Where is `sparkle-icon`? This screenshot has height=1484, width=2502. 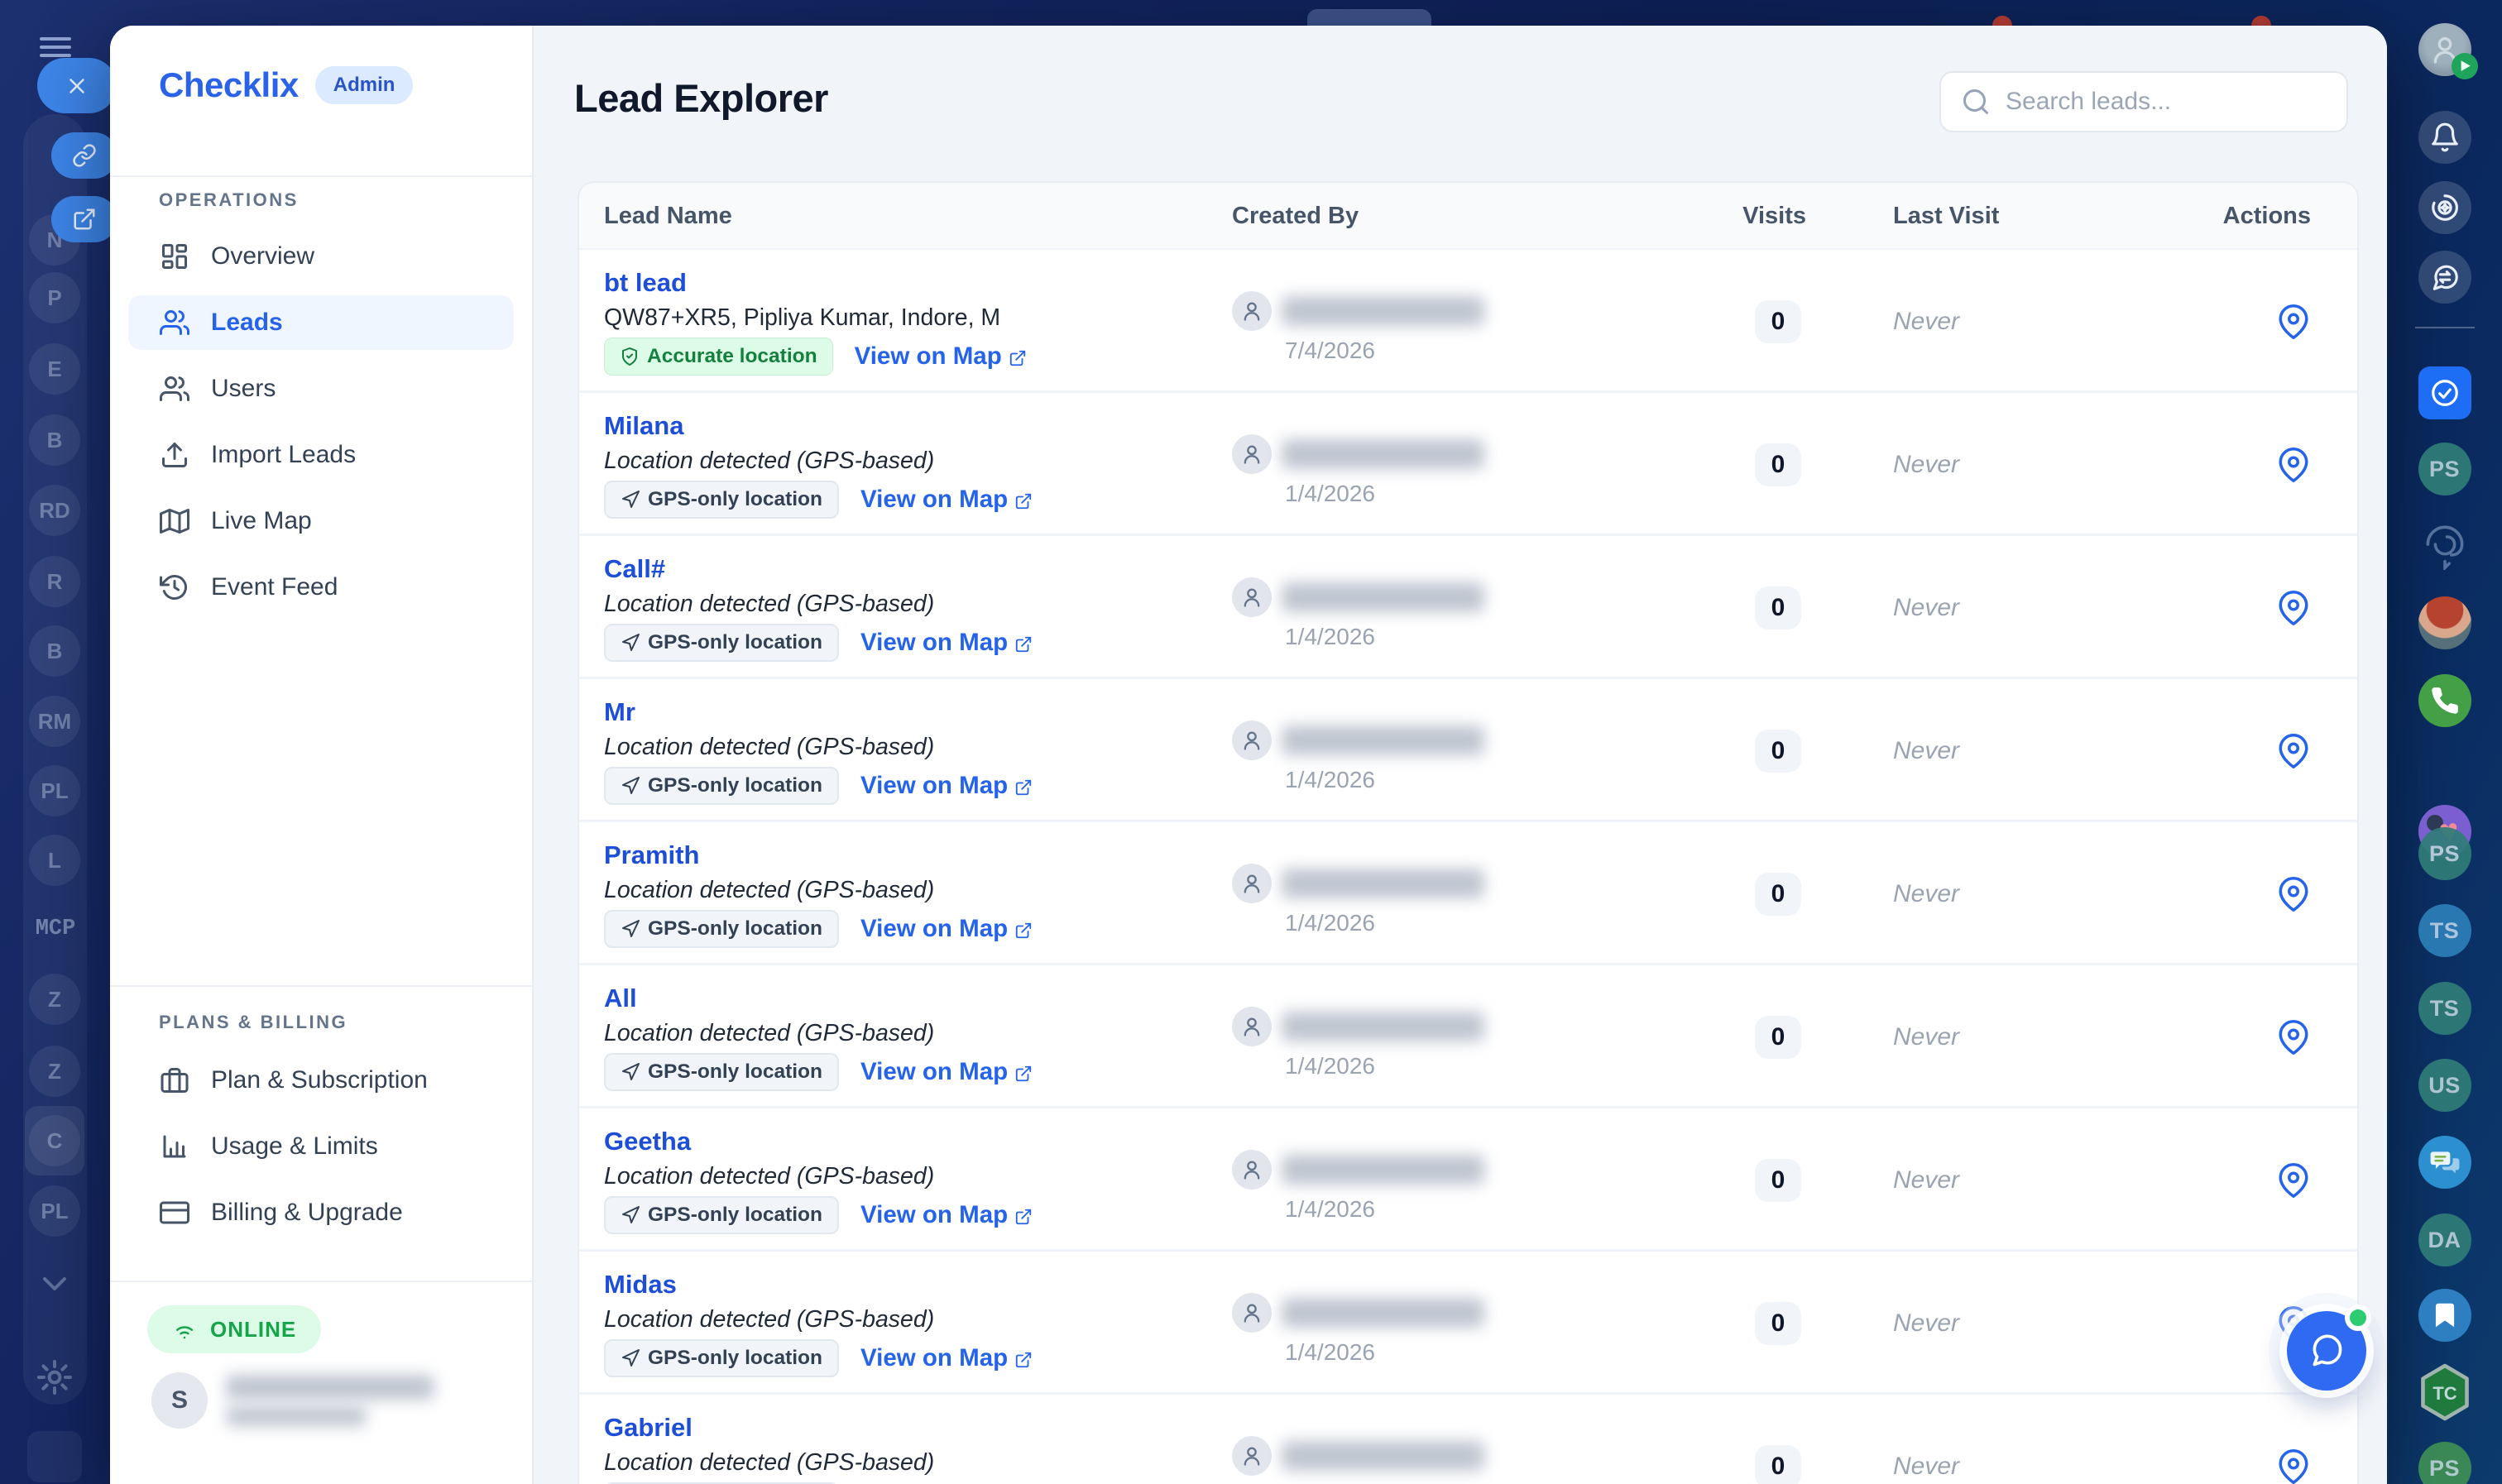 sparkle-icon is located at coordinates (2444, 207).